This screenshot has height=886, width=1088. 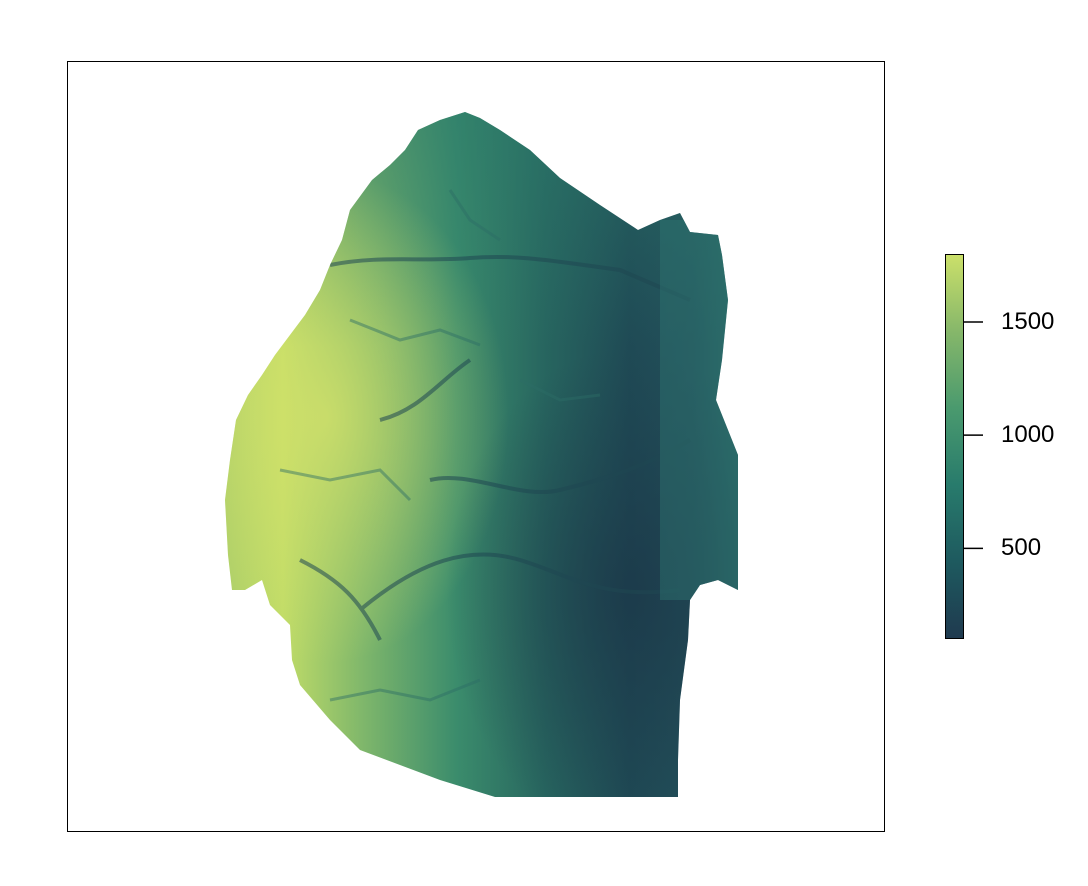 I want to click on elevation-color-legend, so click(x=954, y=446).